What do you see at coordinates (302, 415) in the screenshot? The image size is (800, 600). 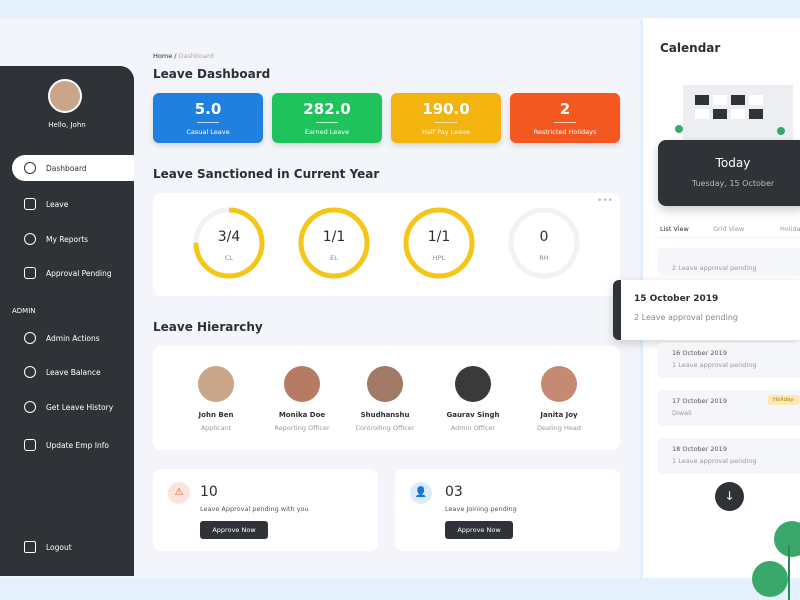 I see `person-name: Monika Doe` at bounding box center [302, 415].